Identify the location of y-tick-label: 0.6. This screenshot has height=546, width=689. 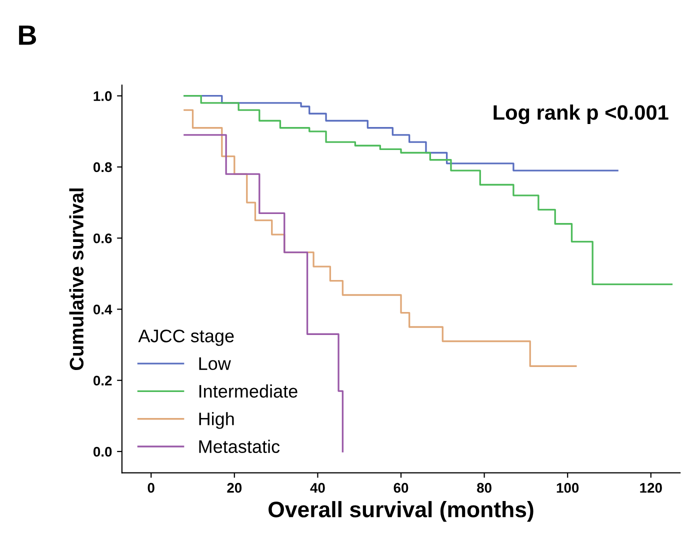
(102, 238).